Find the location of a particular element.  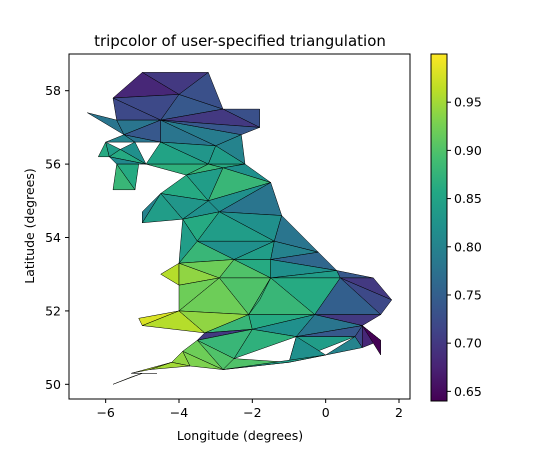

colorbar-tick-label: 0.95 is located at coordinates (468, 102).